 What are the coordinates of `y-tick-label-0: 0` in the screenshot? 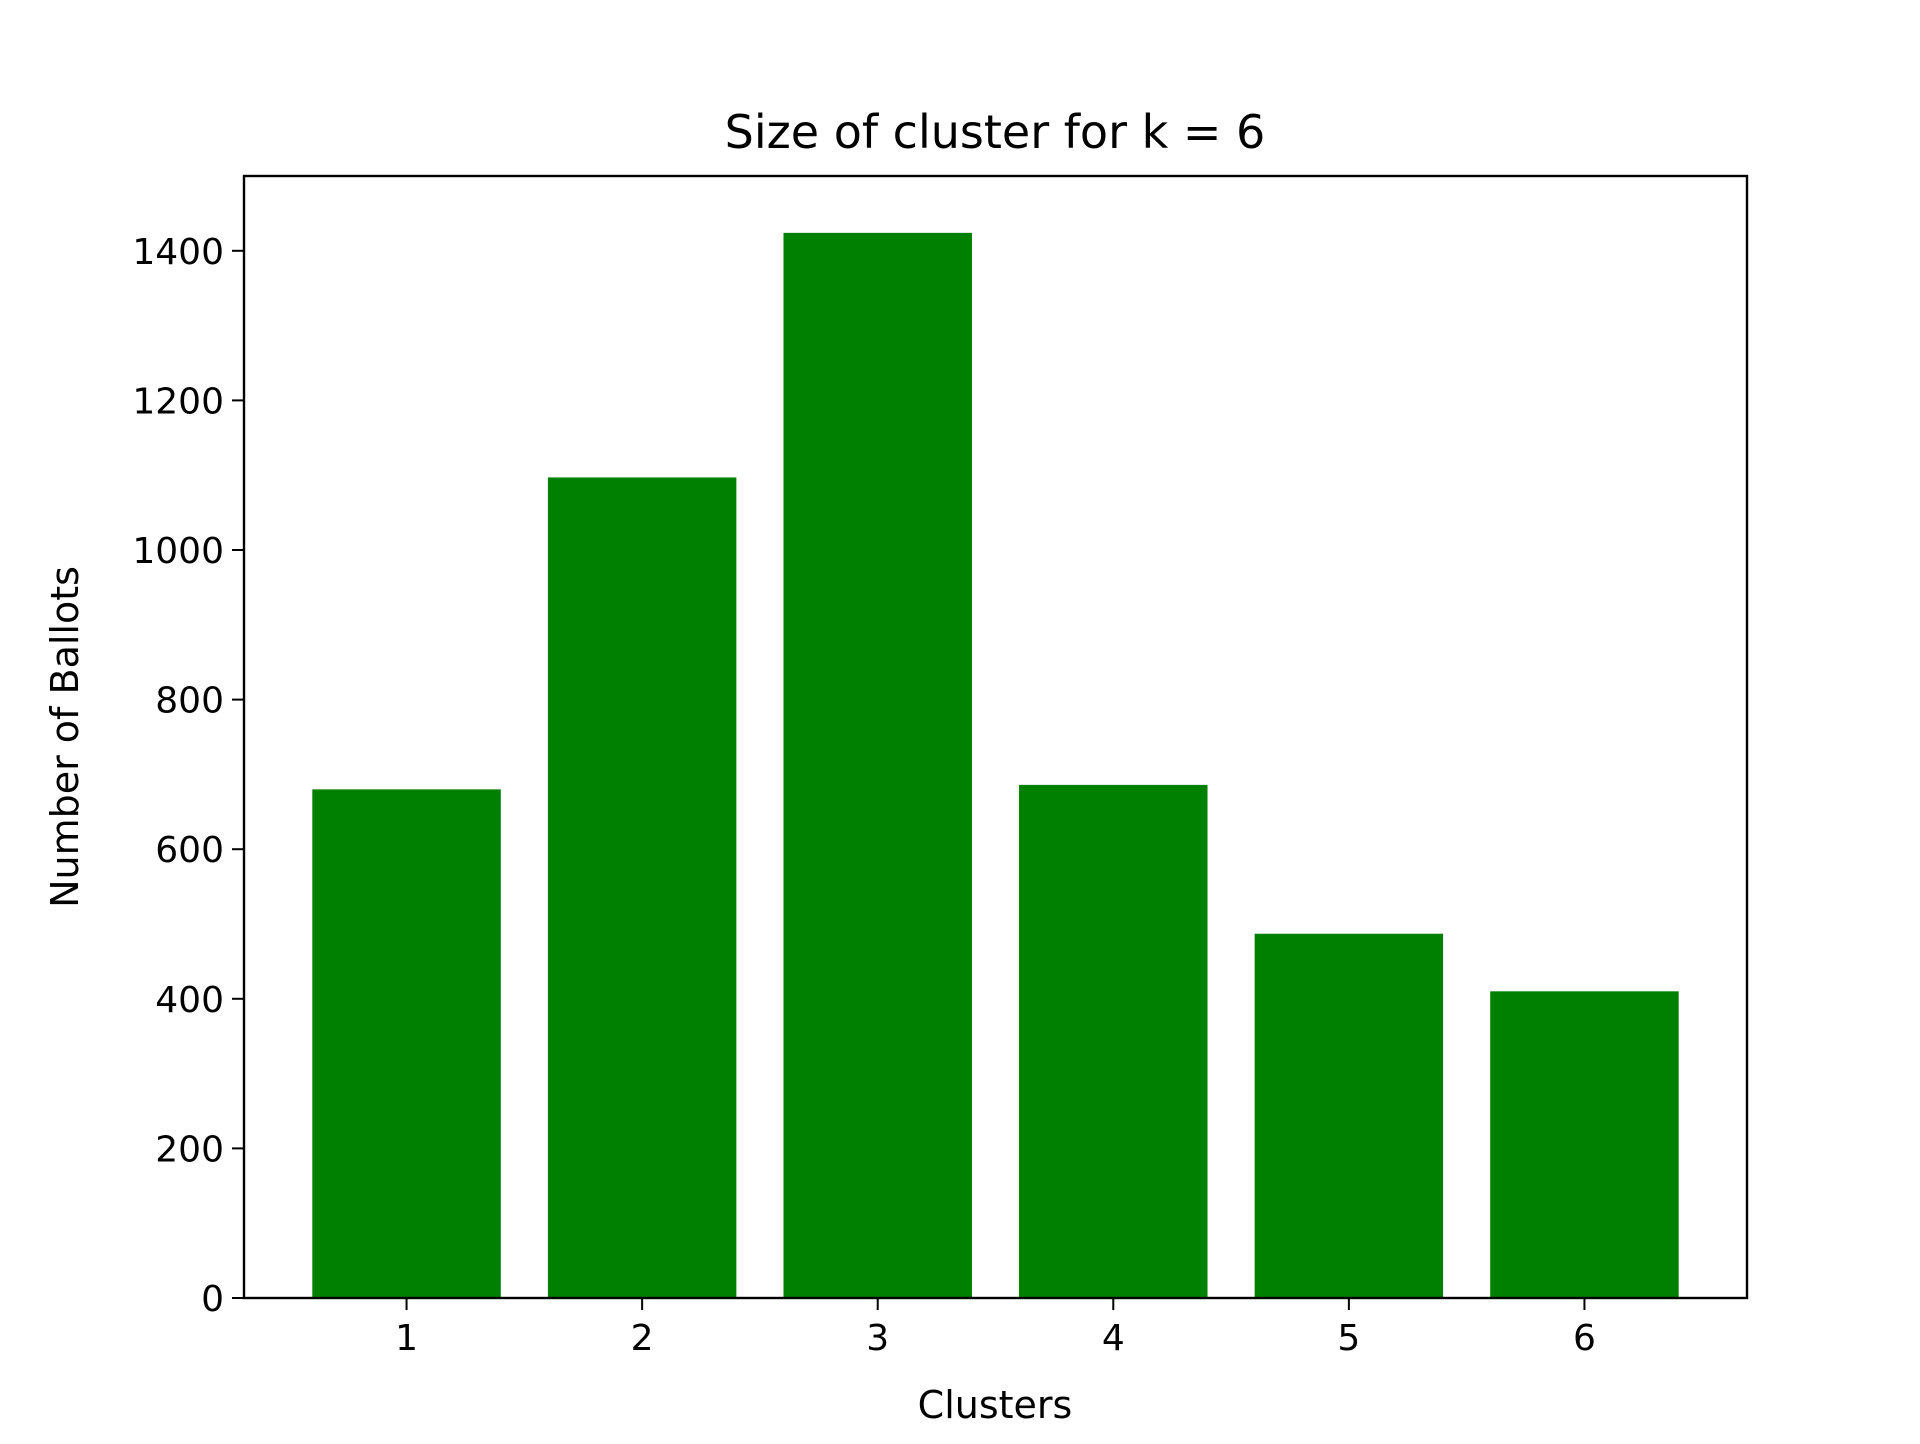 It's located at (212, 1299).